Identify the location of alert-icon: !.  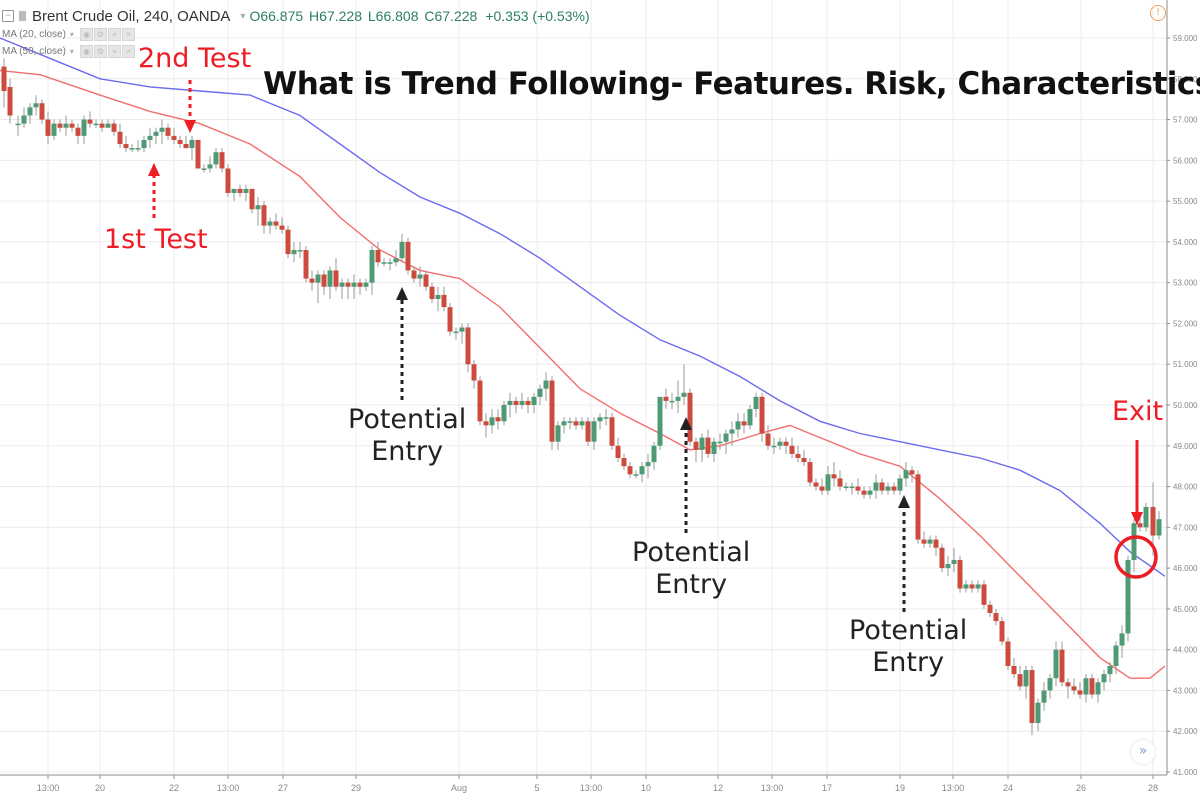
(1158, 13).